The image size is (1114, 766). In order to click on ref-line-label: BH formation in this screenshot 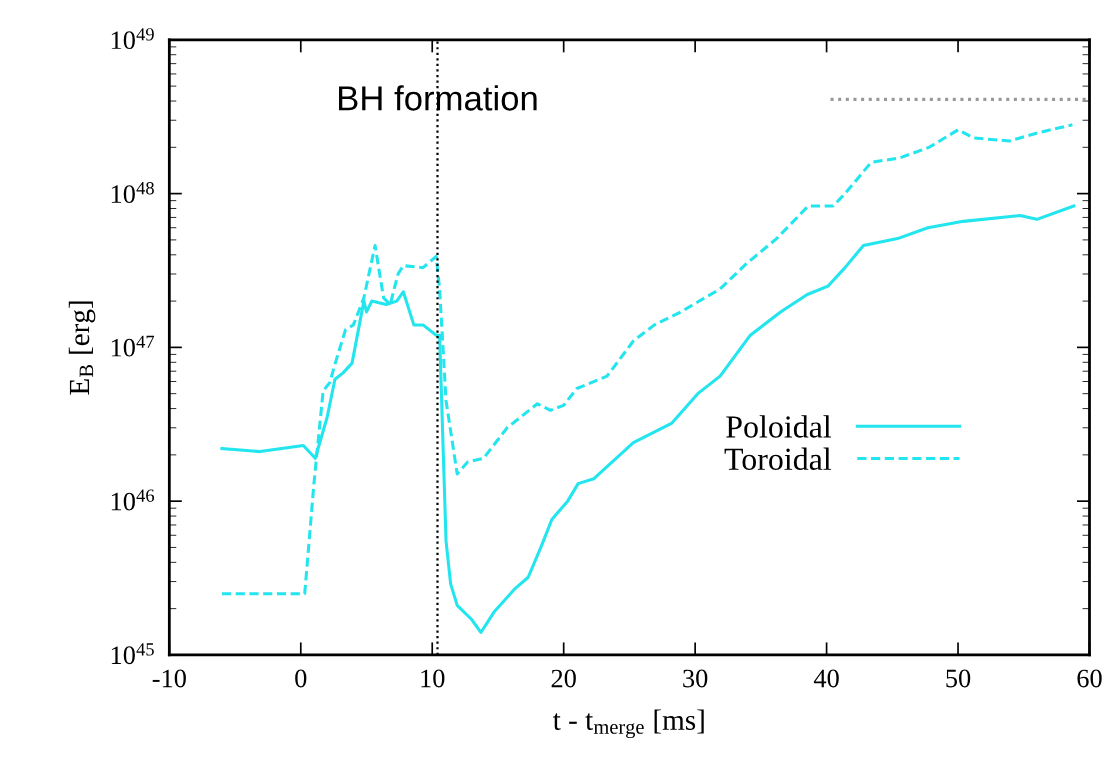, I will do `click(438, 98)`.